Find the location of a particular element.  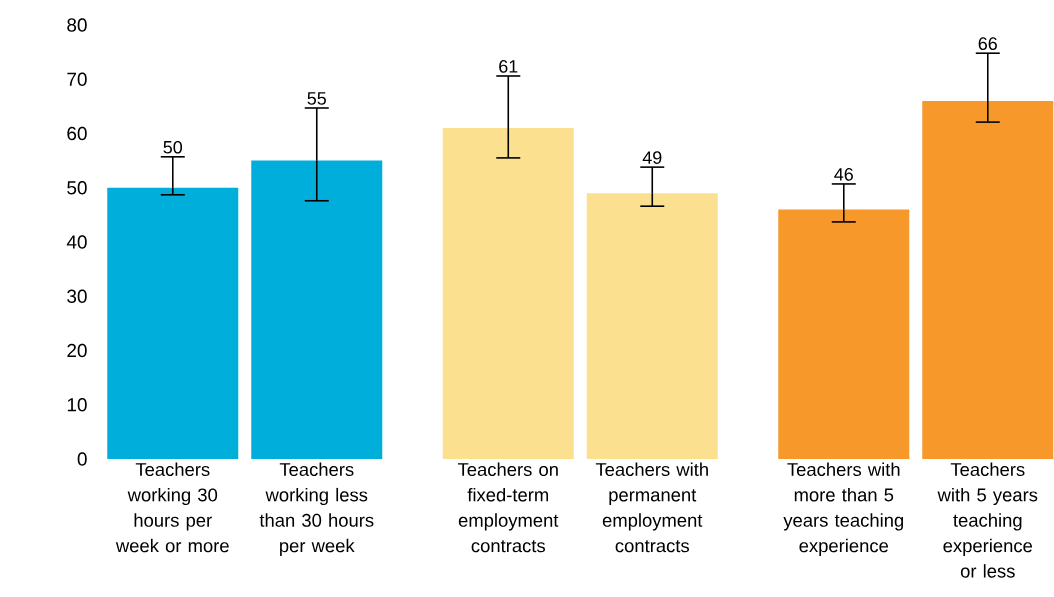

data-label: 61 is located at coordinates (508, 66).